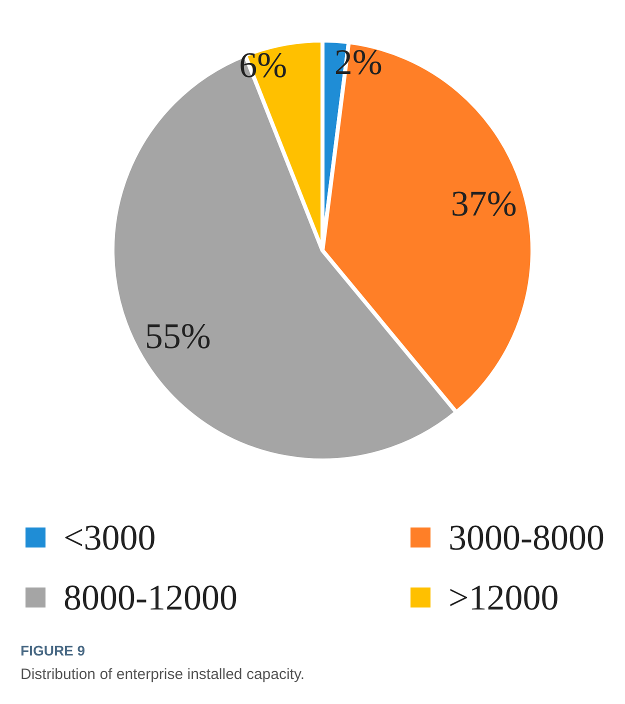  Describe the element at coordinates (151, 598) in the screenshot. I see `legend-label: 8000-12000` at that location.